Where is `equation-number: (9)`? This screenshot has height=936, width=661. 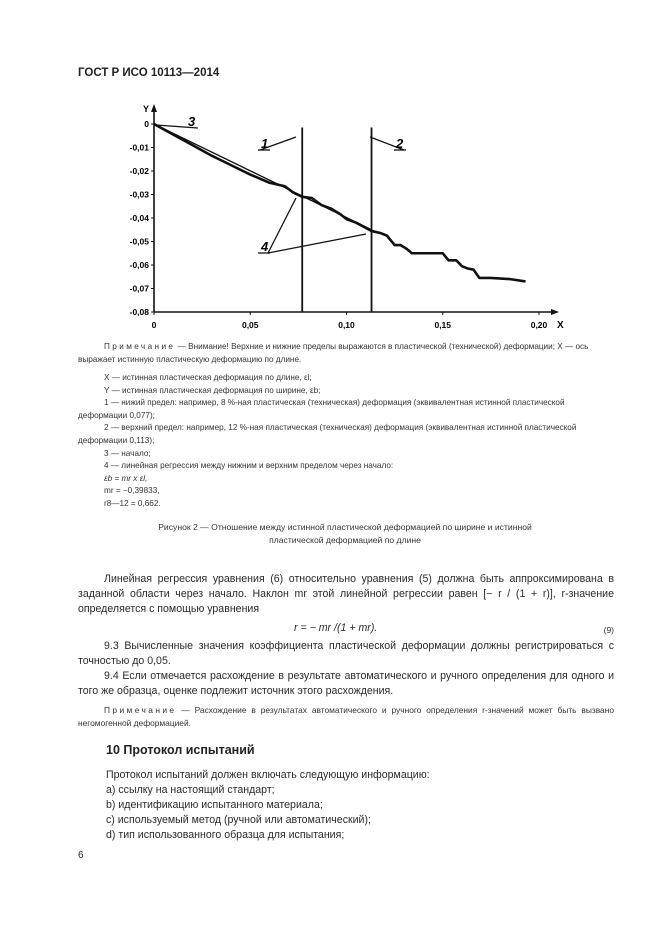 equation-number: (9) is located at coordinates (608, 630).